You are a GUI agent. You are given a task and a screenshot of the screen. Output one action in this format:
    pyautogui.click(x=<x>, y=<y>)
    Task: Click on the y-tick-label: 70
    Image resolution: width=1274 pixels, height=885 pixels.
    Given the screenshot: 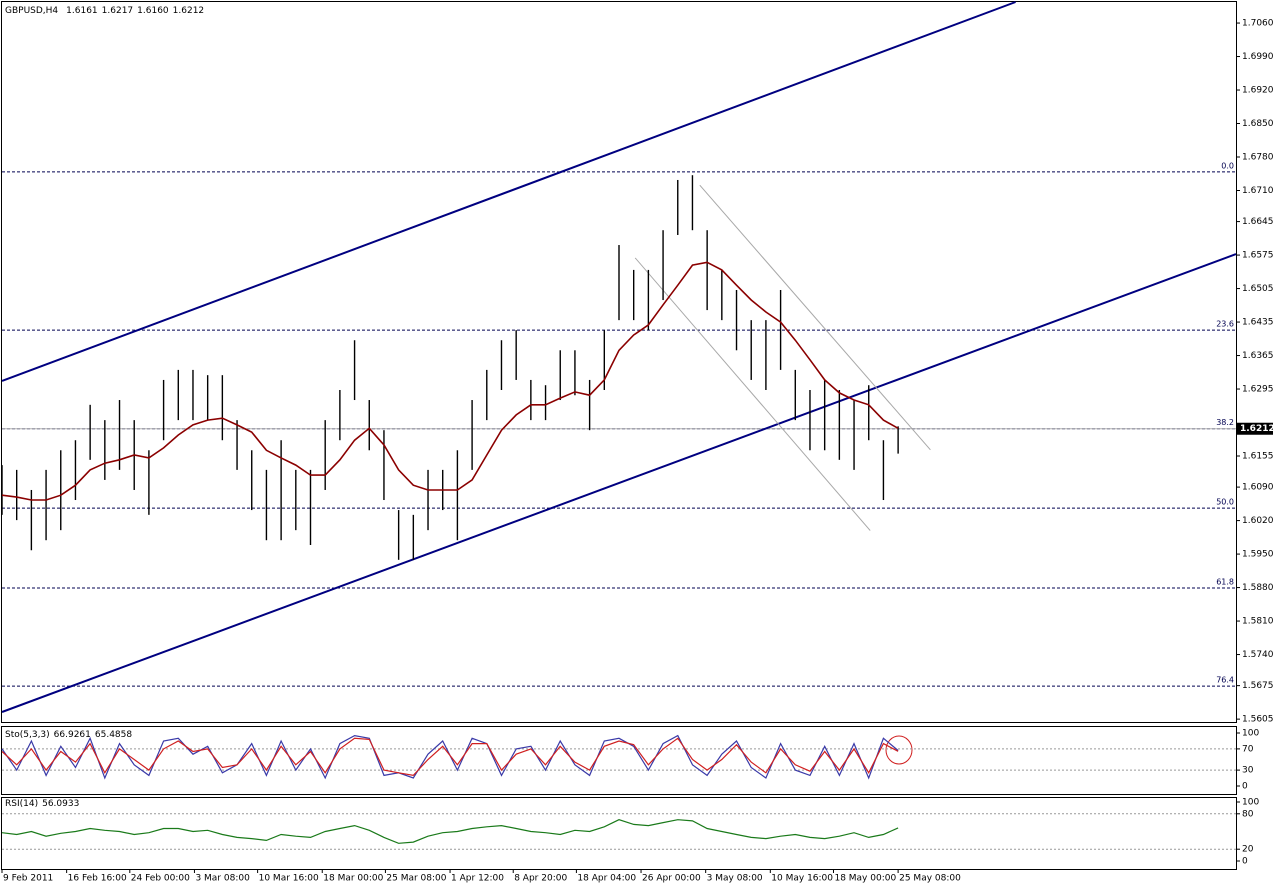 What is the action you would take?
    pyautogui.click(x=1248, y=749)
    